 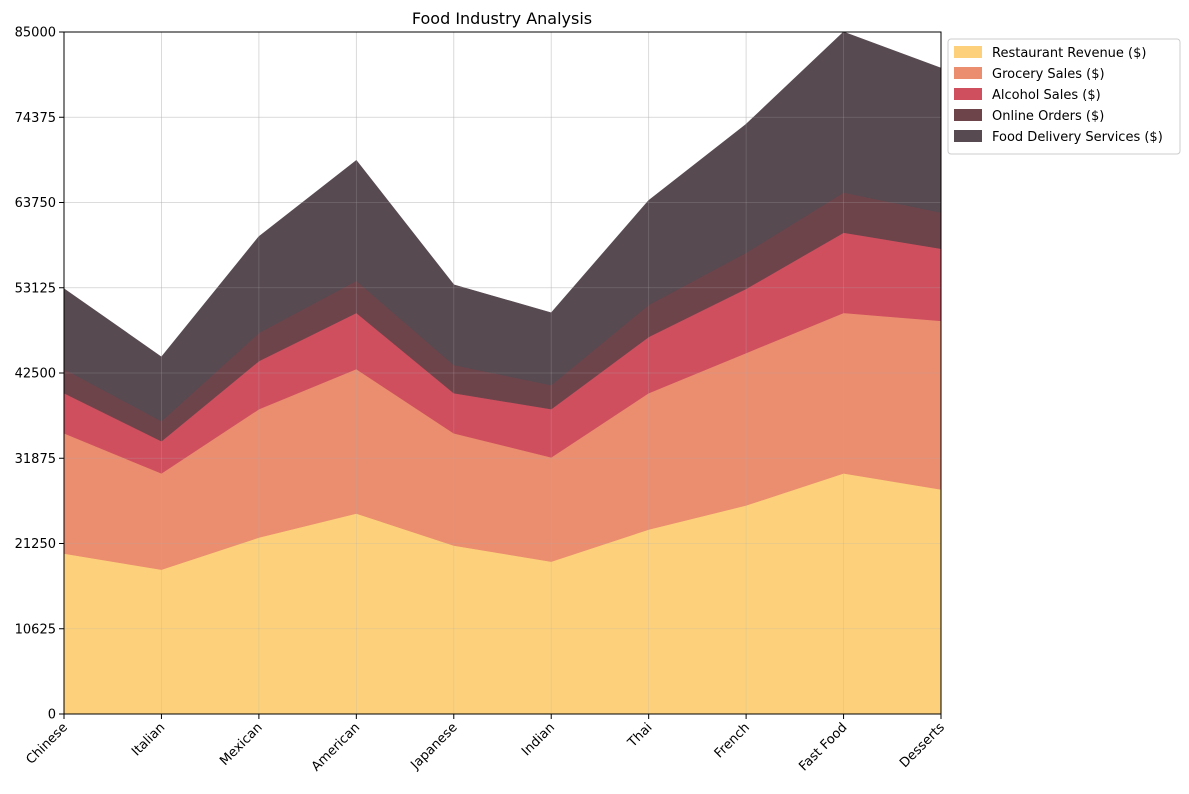 What do you see at coordinates (1048, 116) in the screenshot?
I see `legend-label: Online Orders ($)` at bounding box center [1048, 116].